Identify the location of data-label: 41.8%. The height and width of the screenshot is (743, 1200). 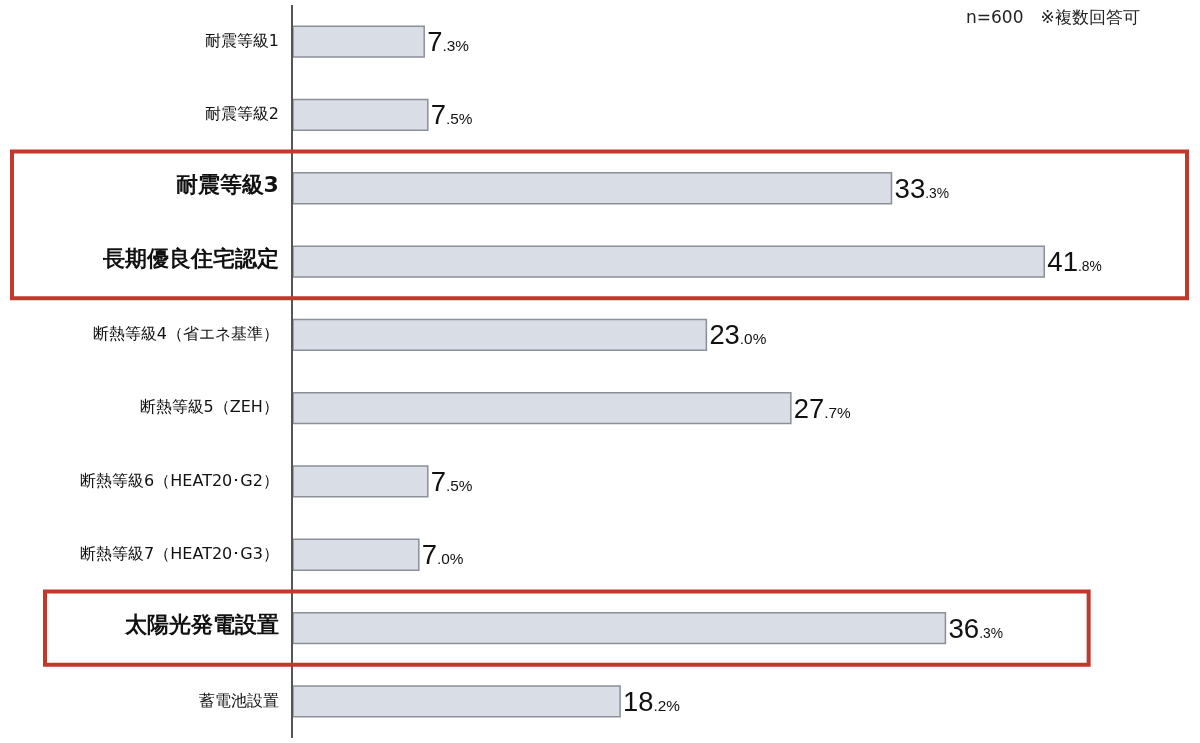
(1074, 262).